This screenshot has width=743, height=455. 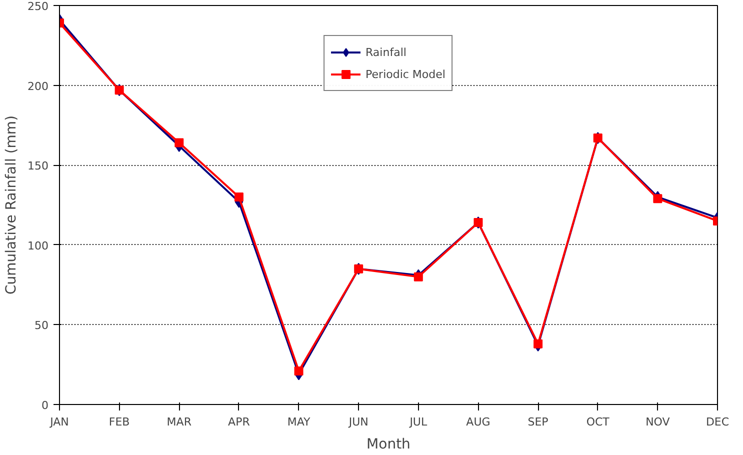 I want to click on x-tick-label: MAR, so click(x=179, y=422).